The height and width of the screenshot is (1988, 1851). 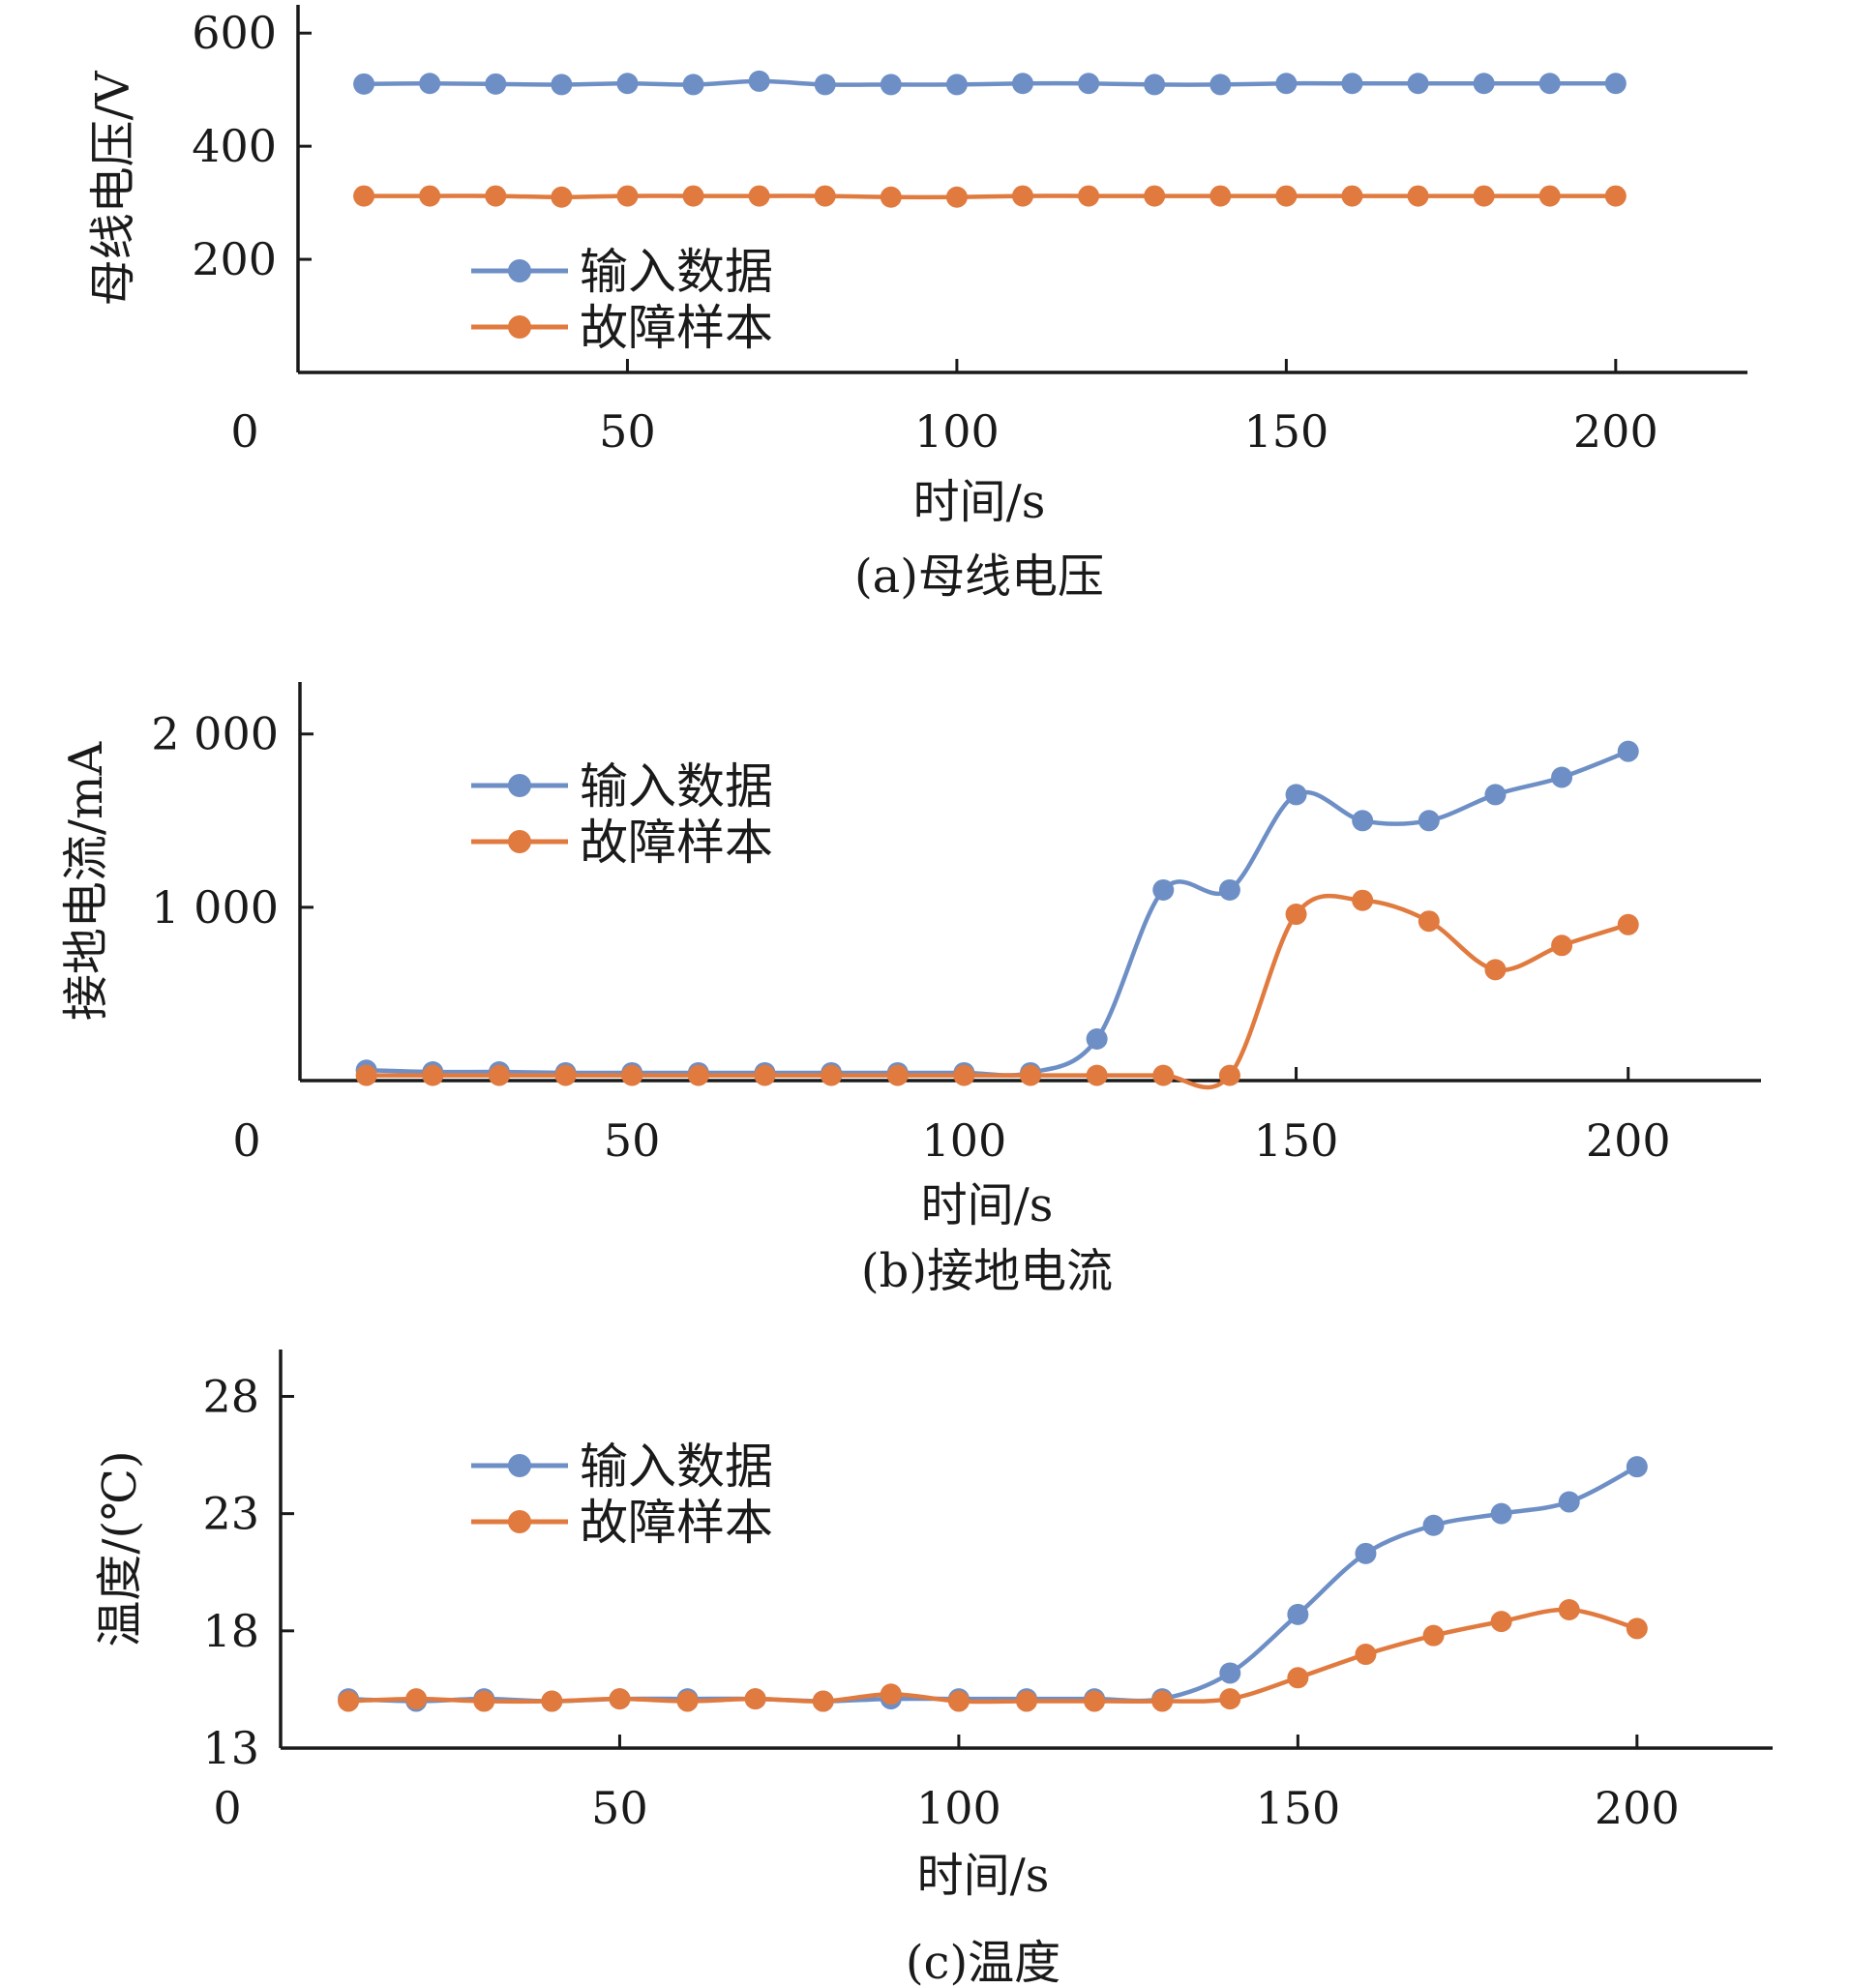 I want to click on x-axis-title: 时间/s, so click(x=980, y=502).